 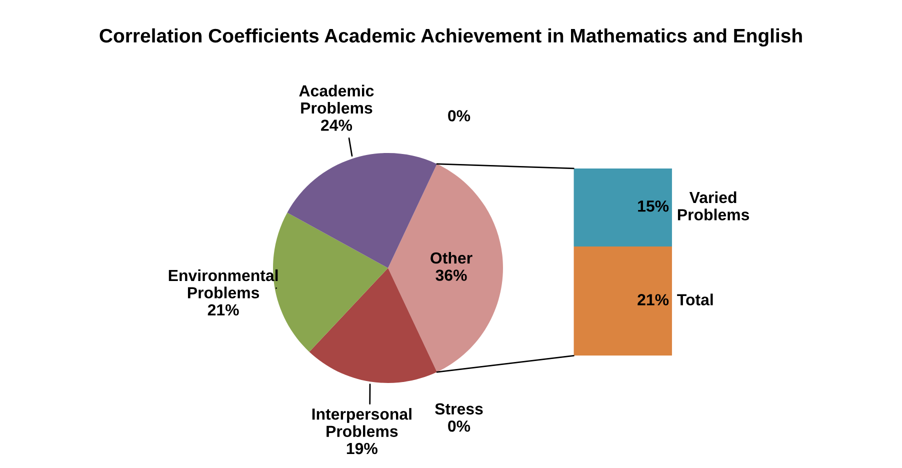 I want to click on chart-title: Correlation Coefficients Academic Achievement in Mathematics and English, so click(x=451, y=37).